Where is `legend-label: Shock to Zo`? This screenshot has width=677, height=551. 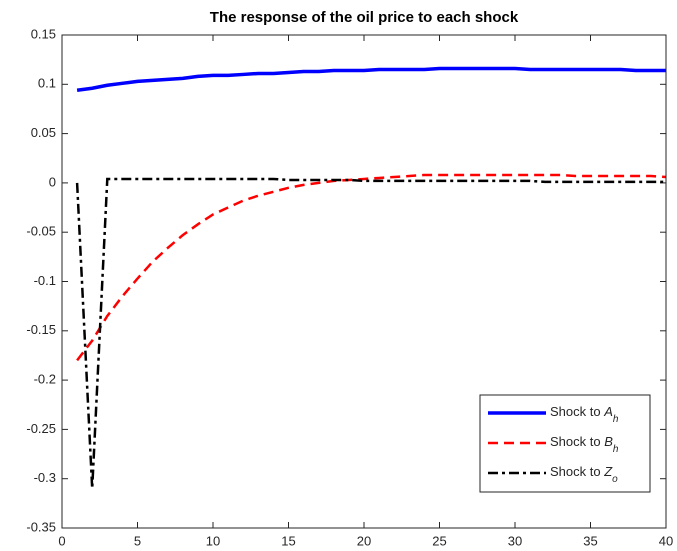
legend-label: Shock to Zo is located at coordinates (584, 474).